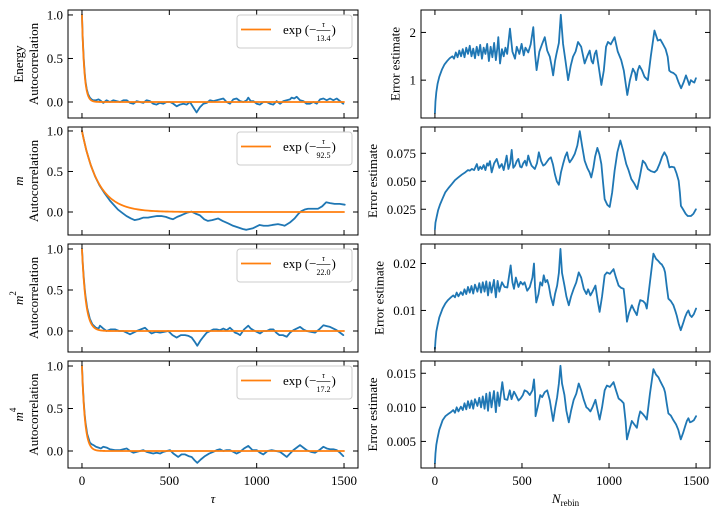 The image size is (719, 517). What do you see at coordinates (556, 498) in the screenshot?
I see `label-text: N` at bounding box center [556, 498].